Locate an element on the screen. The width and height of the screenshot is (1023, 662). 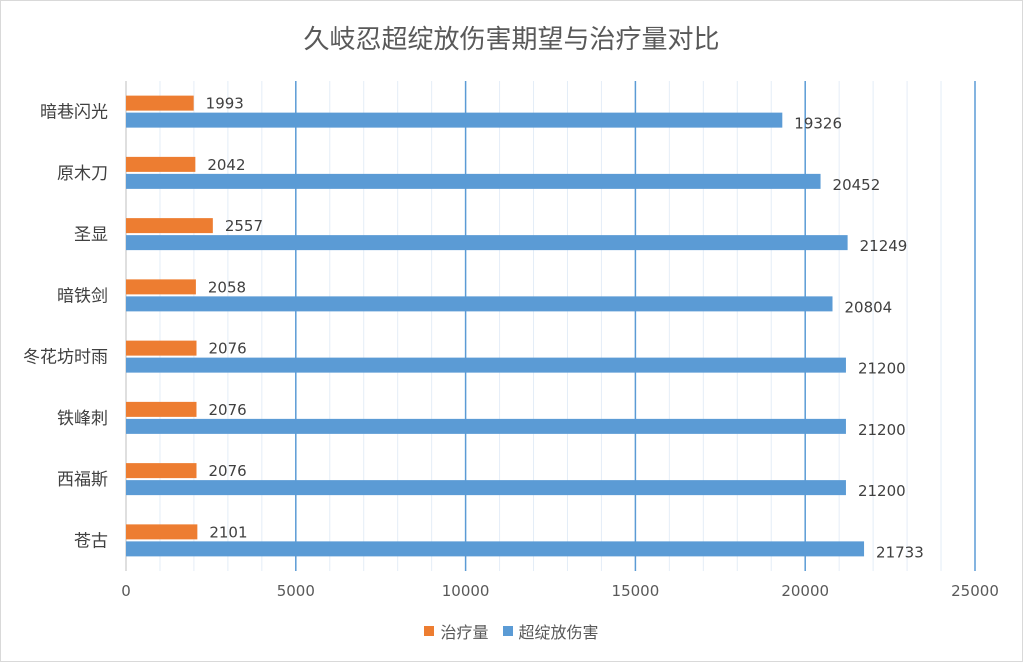
category-label: 圣显 is located at coordinates (91, 235).